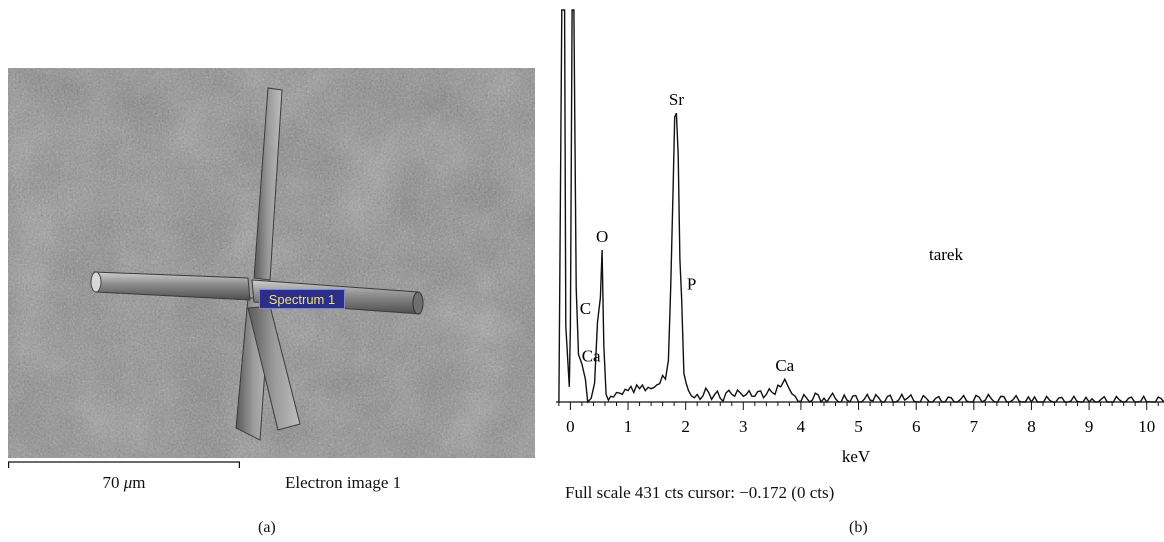  I want to click on panel-b-letter: (b), so click(858, 527).